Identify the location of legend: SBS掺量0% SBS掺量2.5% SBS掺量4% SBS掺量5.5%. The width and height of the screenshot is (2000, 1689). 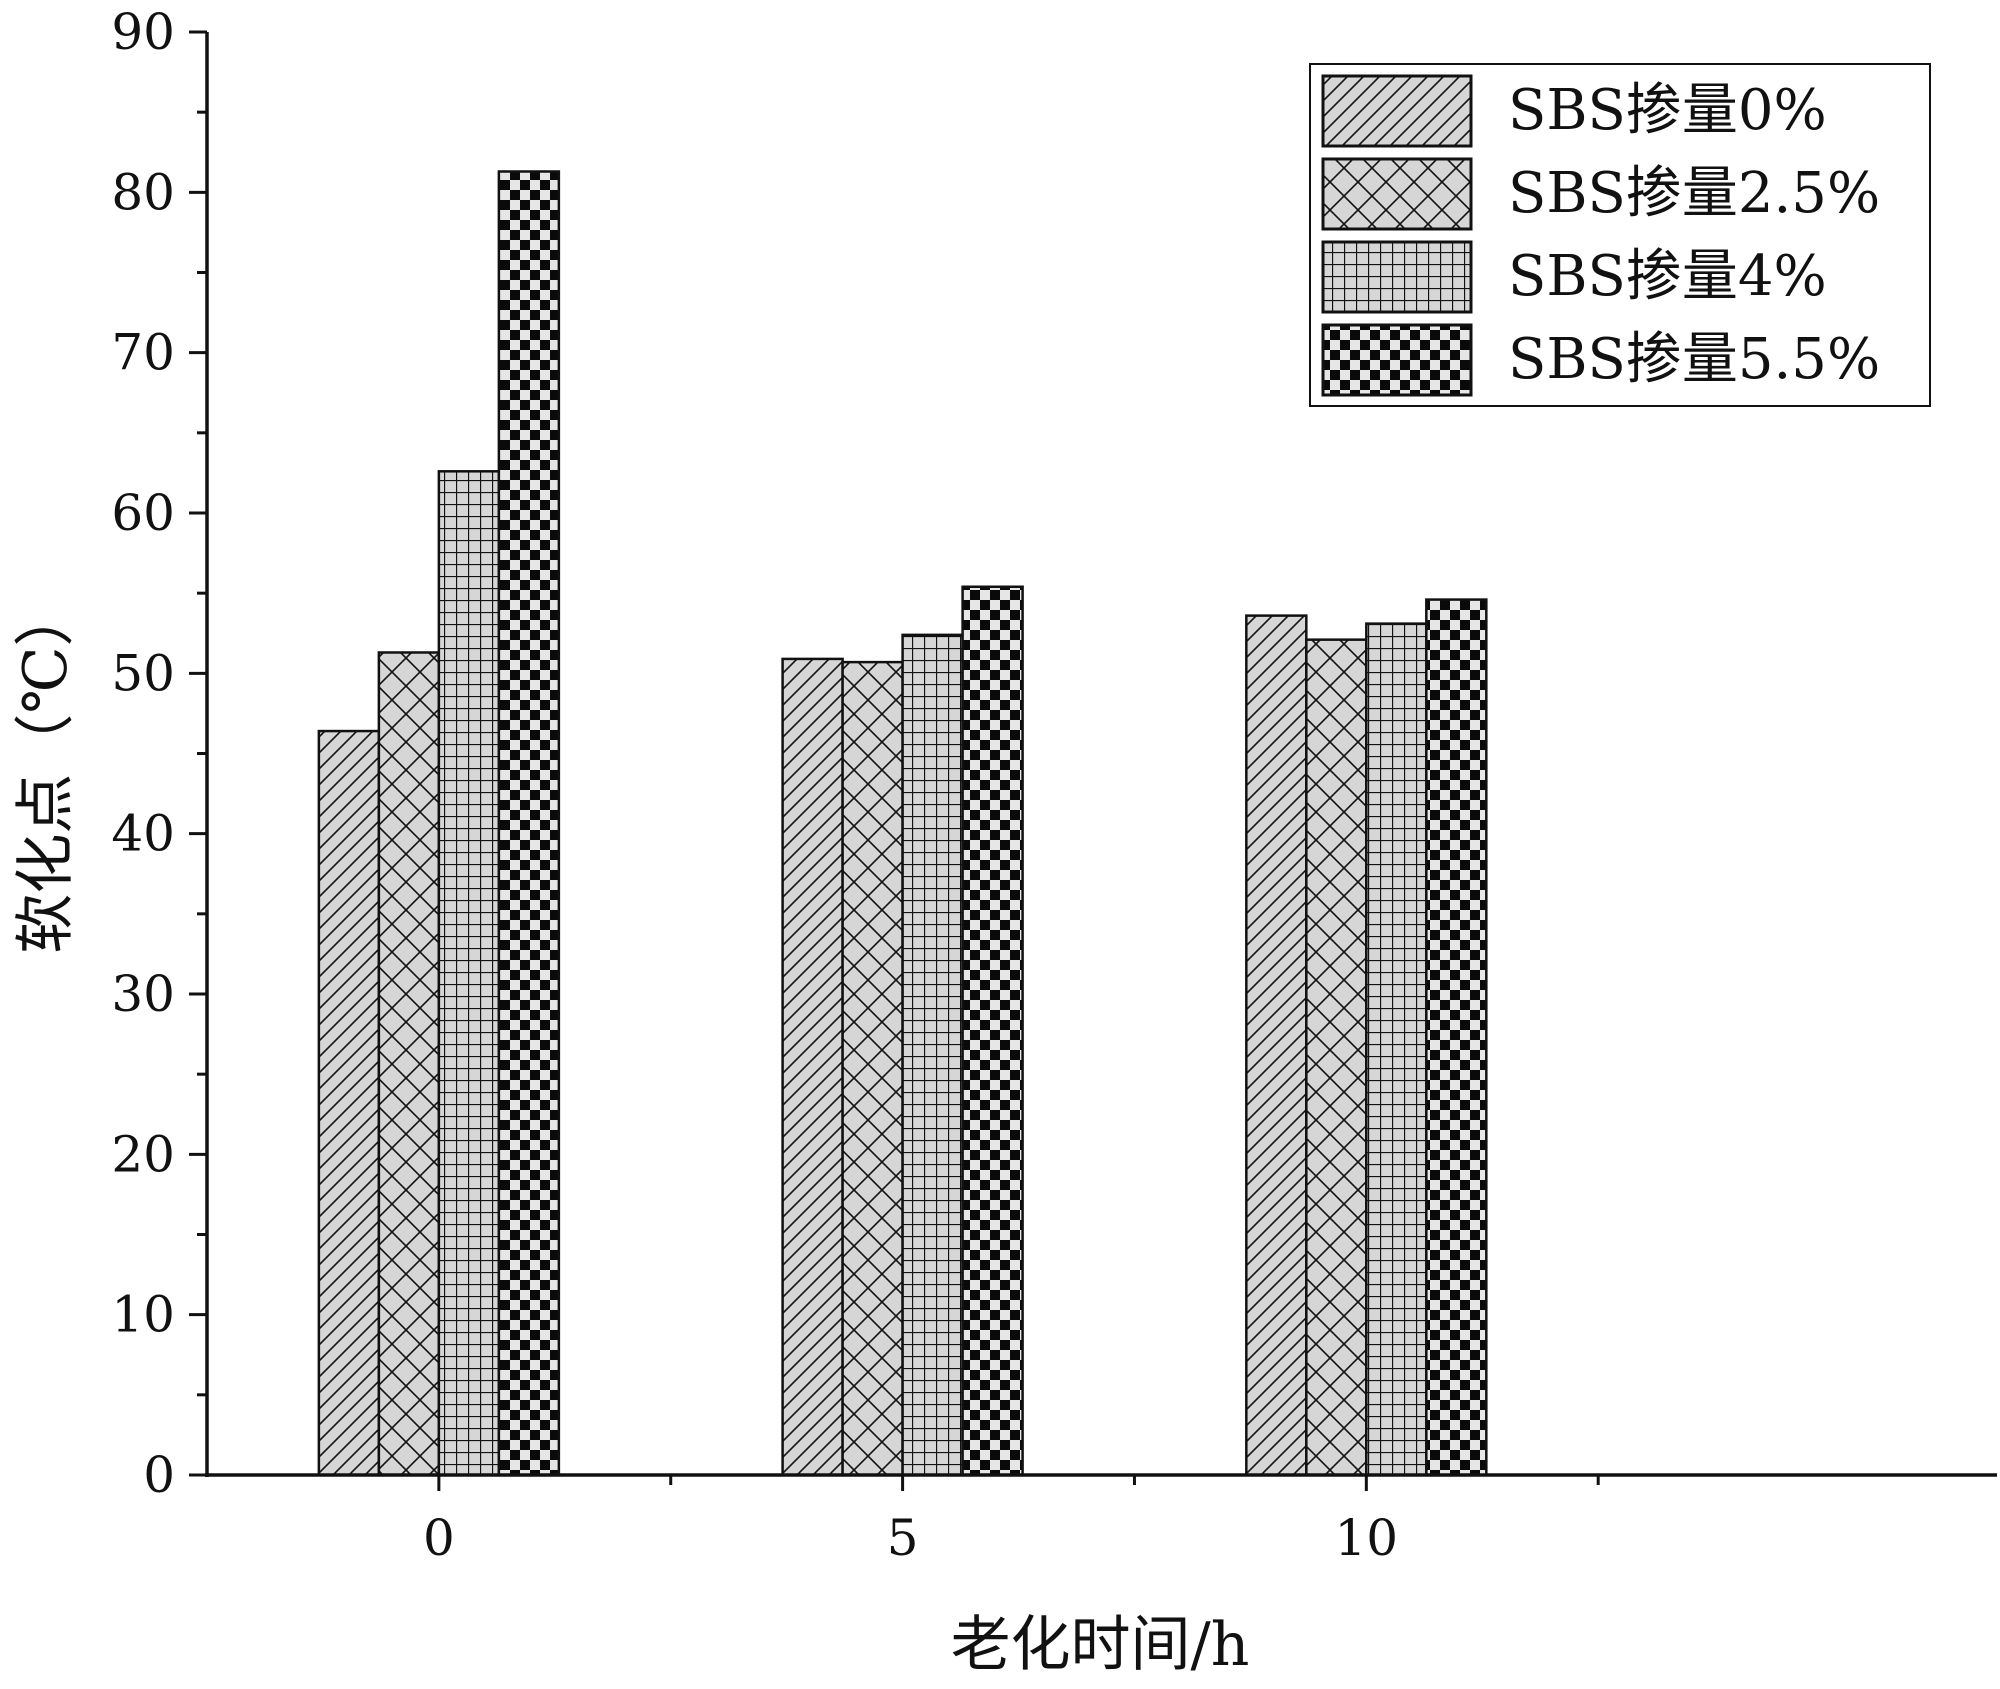
(1620, 235).